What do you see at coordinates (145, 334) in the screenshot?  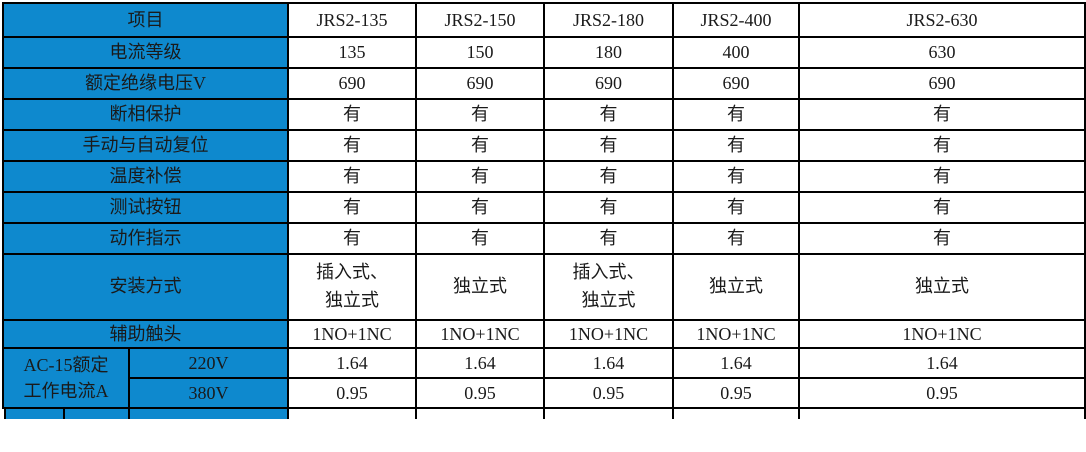 I see `row-label: 辅助触头` at bounding box center [145, 334].